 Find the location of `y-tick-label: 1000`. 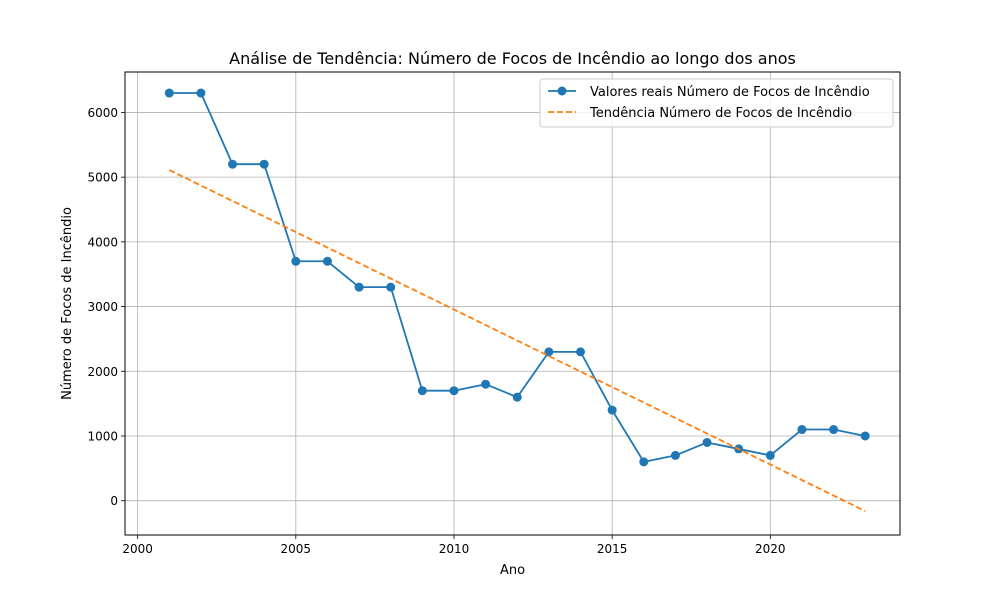

y-tick-label: 1000 is located at coordinates (102, 436).